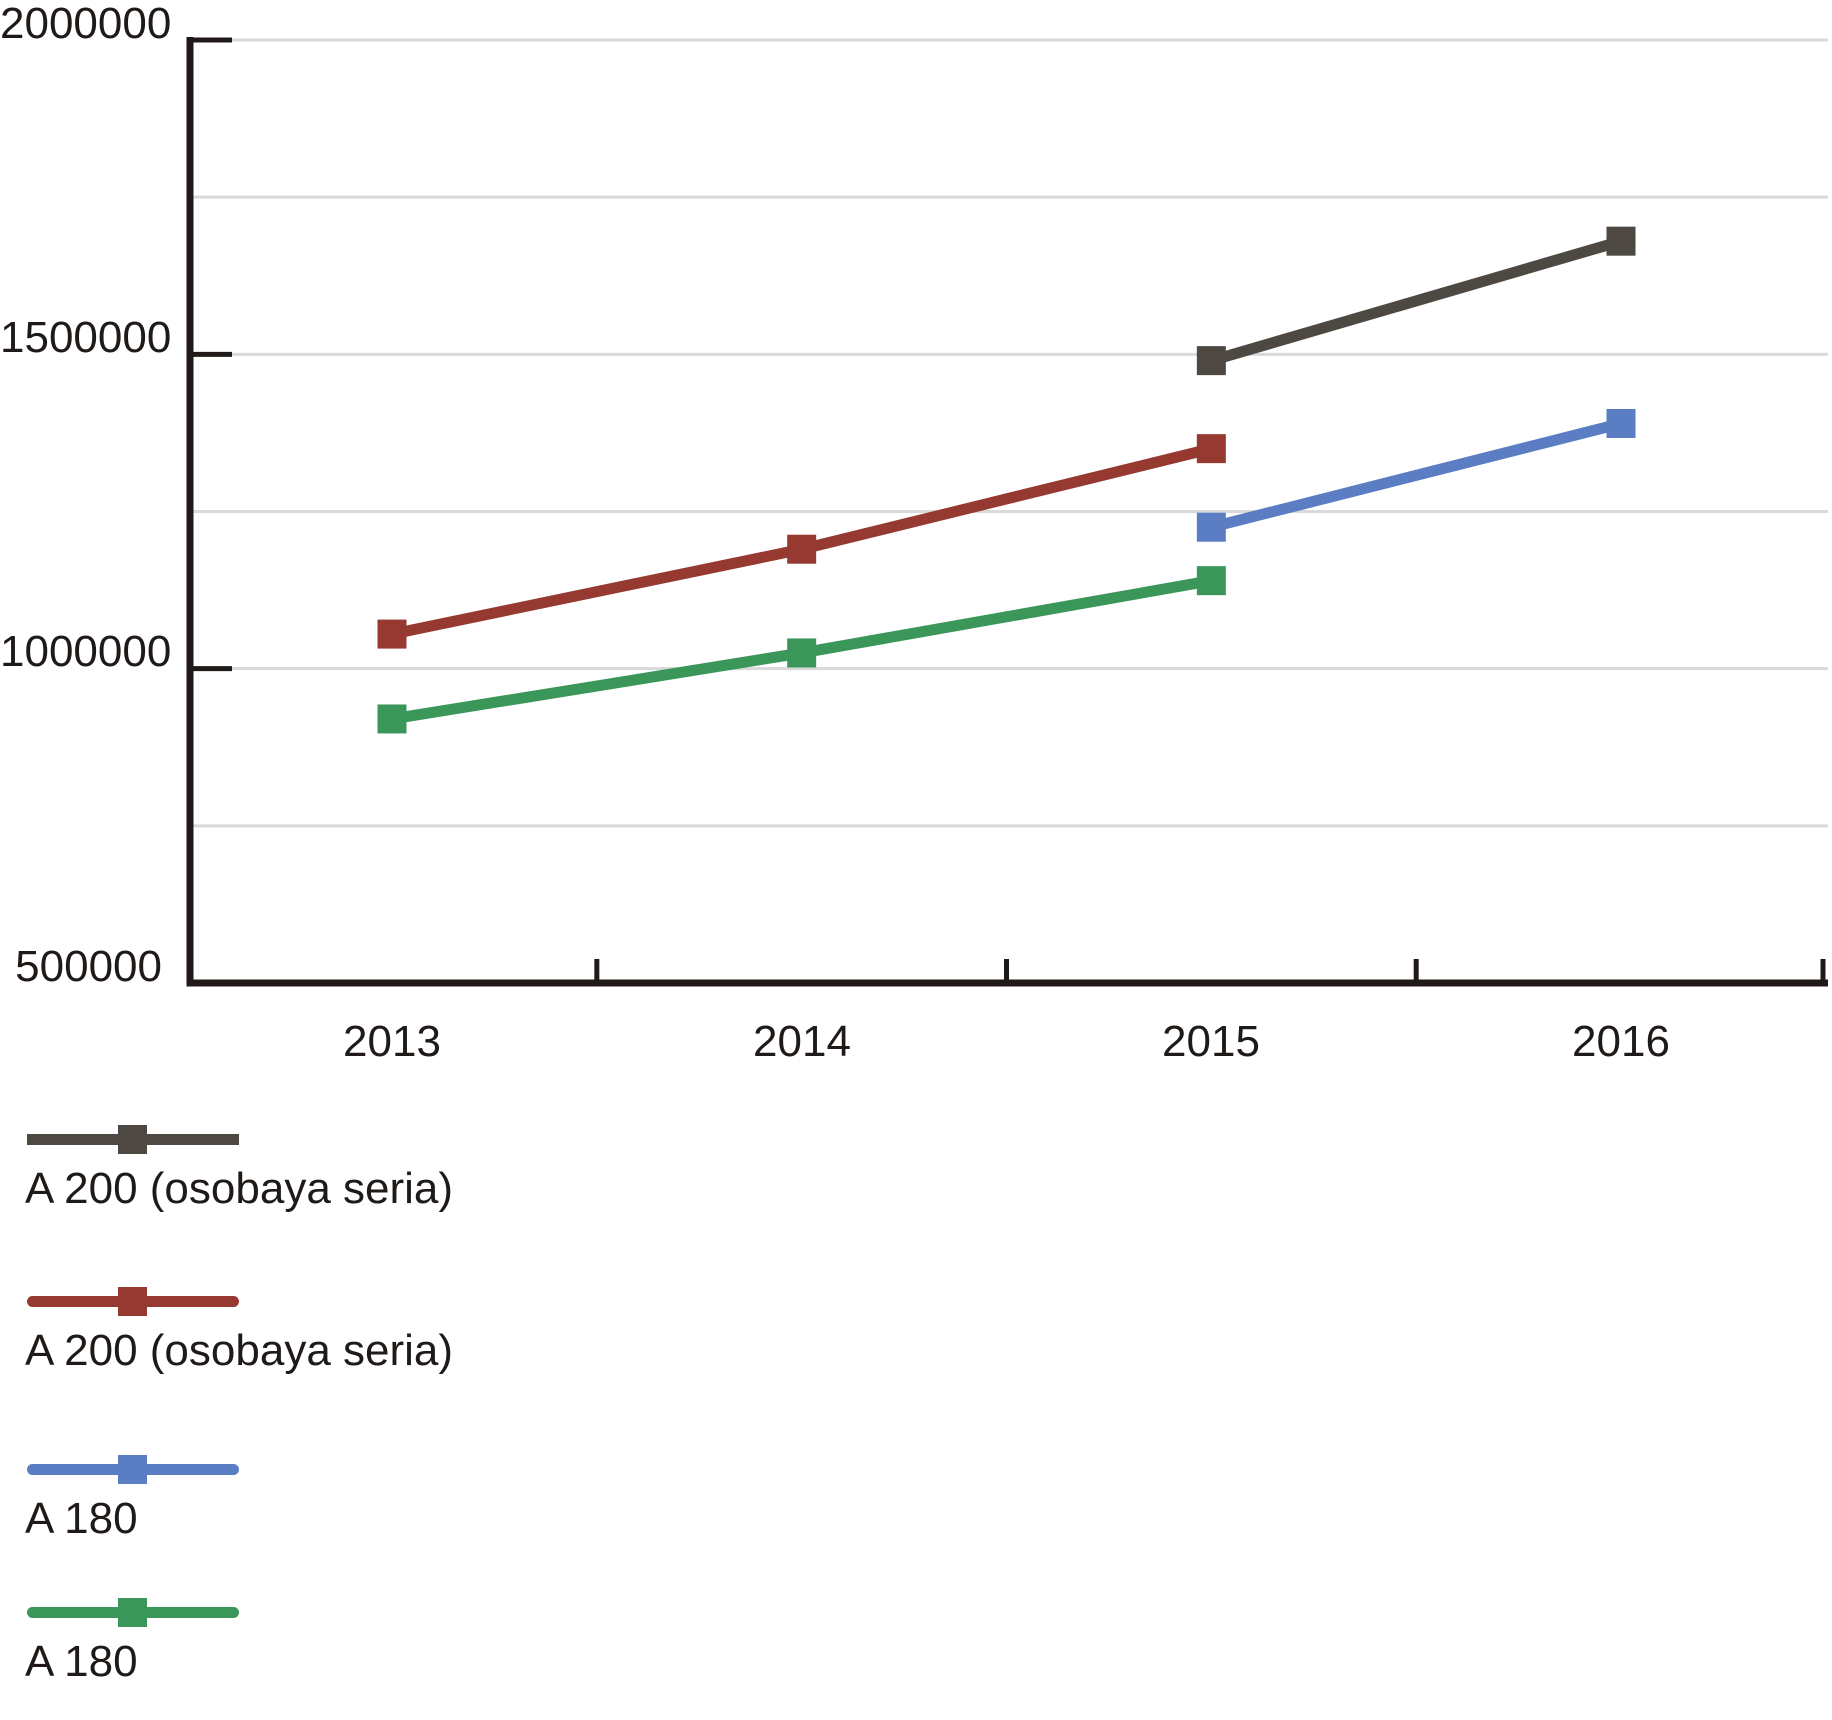 This screenshot has width=1832, height=1720. What do you see at coordinates (86, 651) in the screenshot?
I see `y-axis-tick-label: 1000000` at bounding box center [86, 651].